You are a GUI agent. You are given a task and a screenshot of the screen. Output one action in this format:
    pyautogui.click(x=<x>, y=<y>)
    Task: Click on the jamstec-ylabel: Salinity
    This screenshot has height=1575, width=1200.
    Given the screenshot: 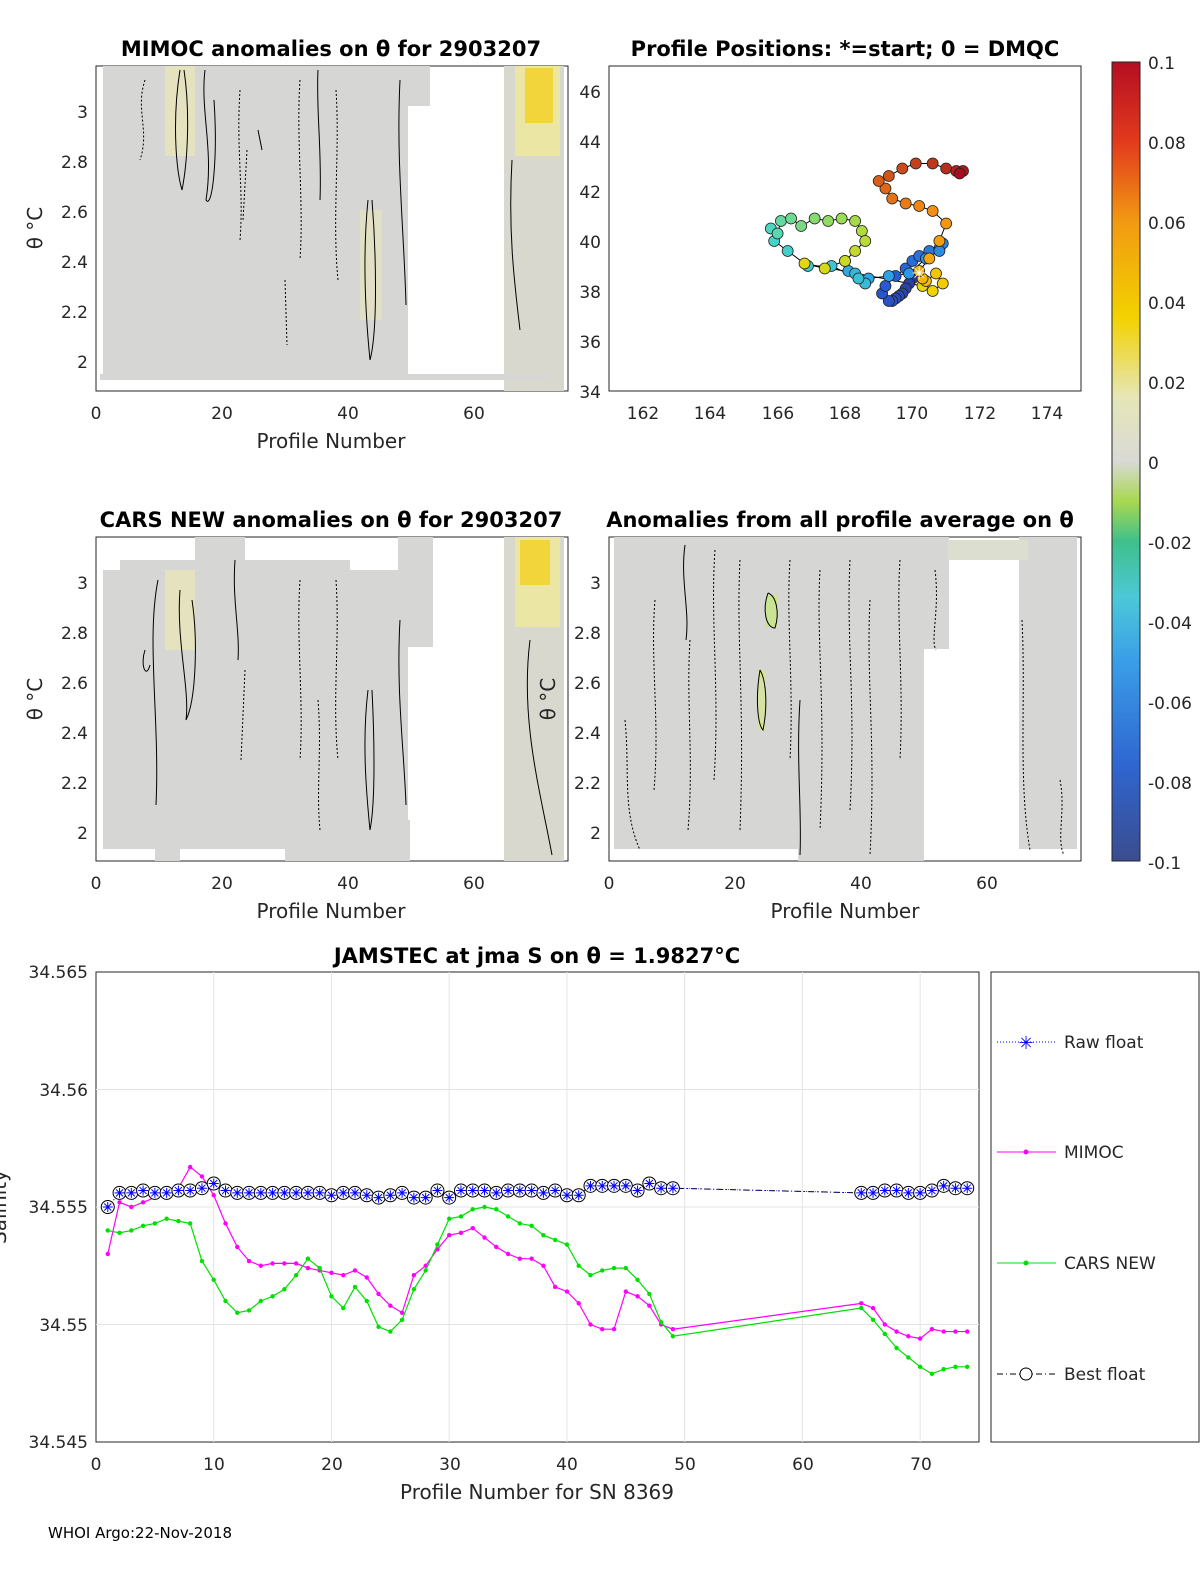 What is the action you would take?
    pyautogui.click(x=5, y=1207)
    